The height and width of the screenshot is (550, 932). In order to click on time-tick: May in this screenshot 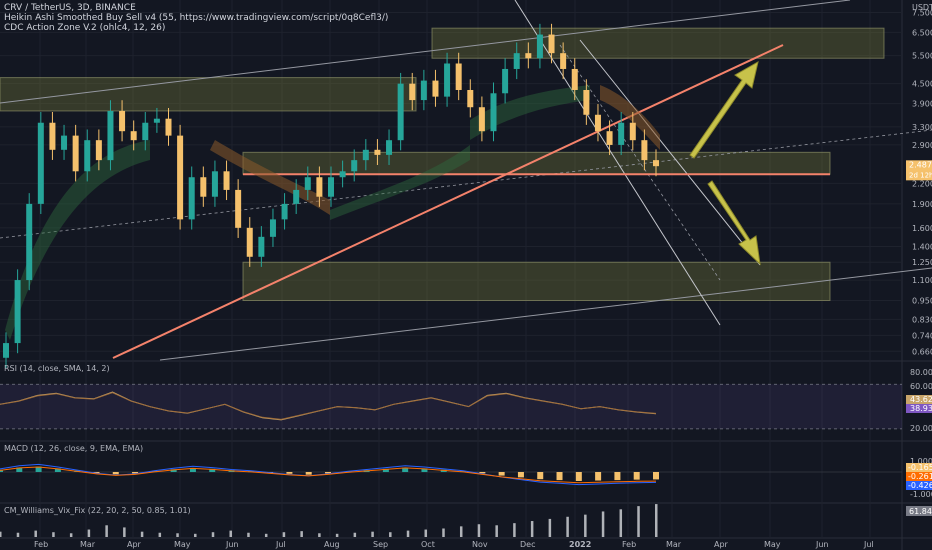, I will do `click(772, 544)`.